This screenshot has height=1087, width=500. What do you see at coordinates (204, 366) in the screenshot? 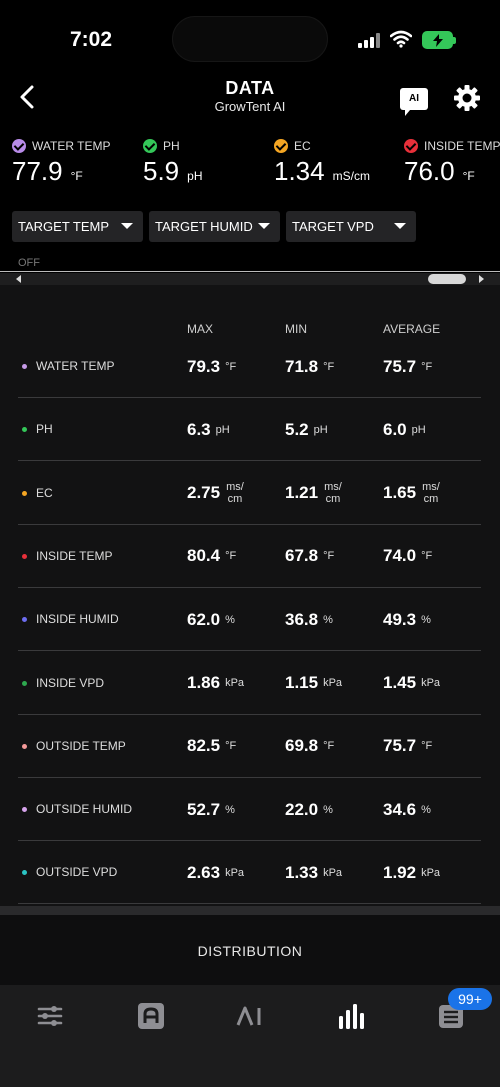
I see `cell-value: 79.3` at bounding box center [204, 366].